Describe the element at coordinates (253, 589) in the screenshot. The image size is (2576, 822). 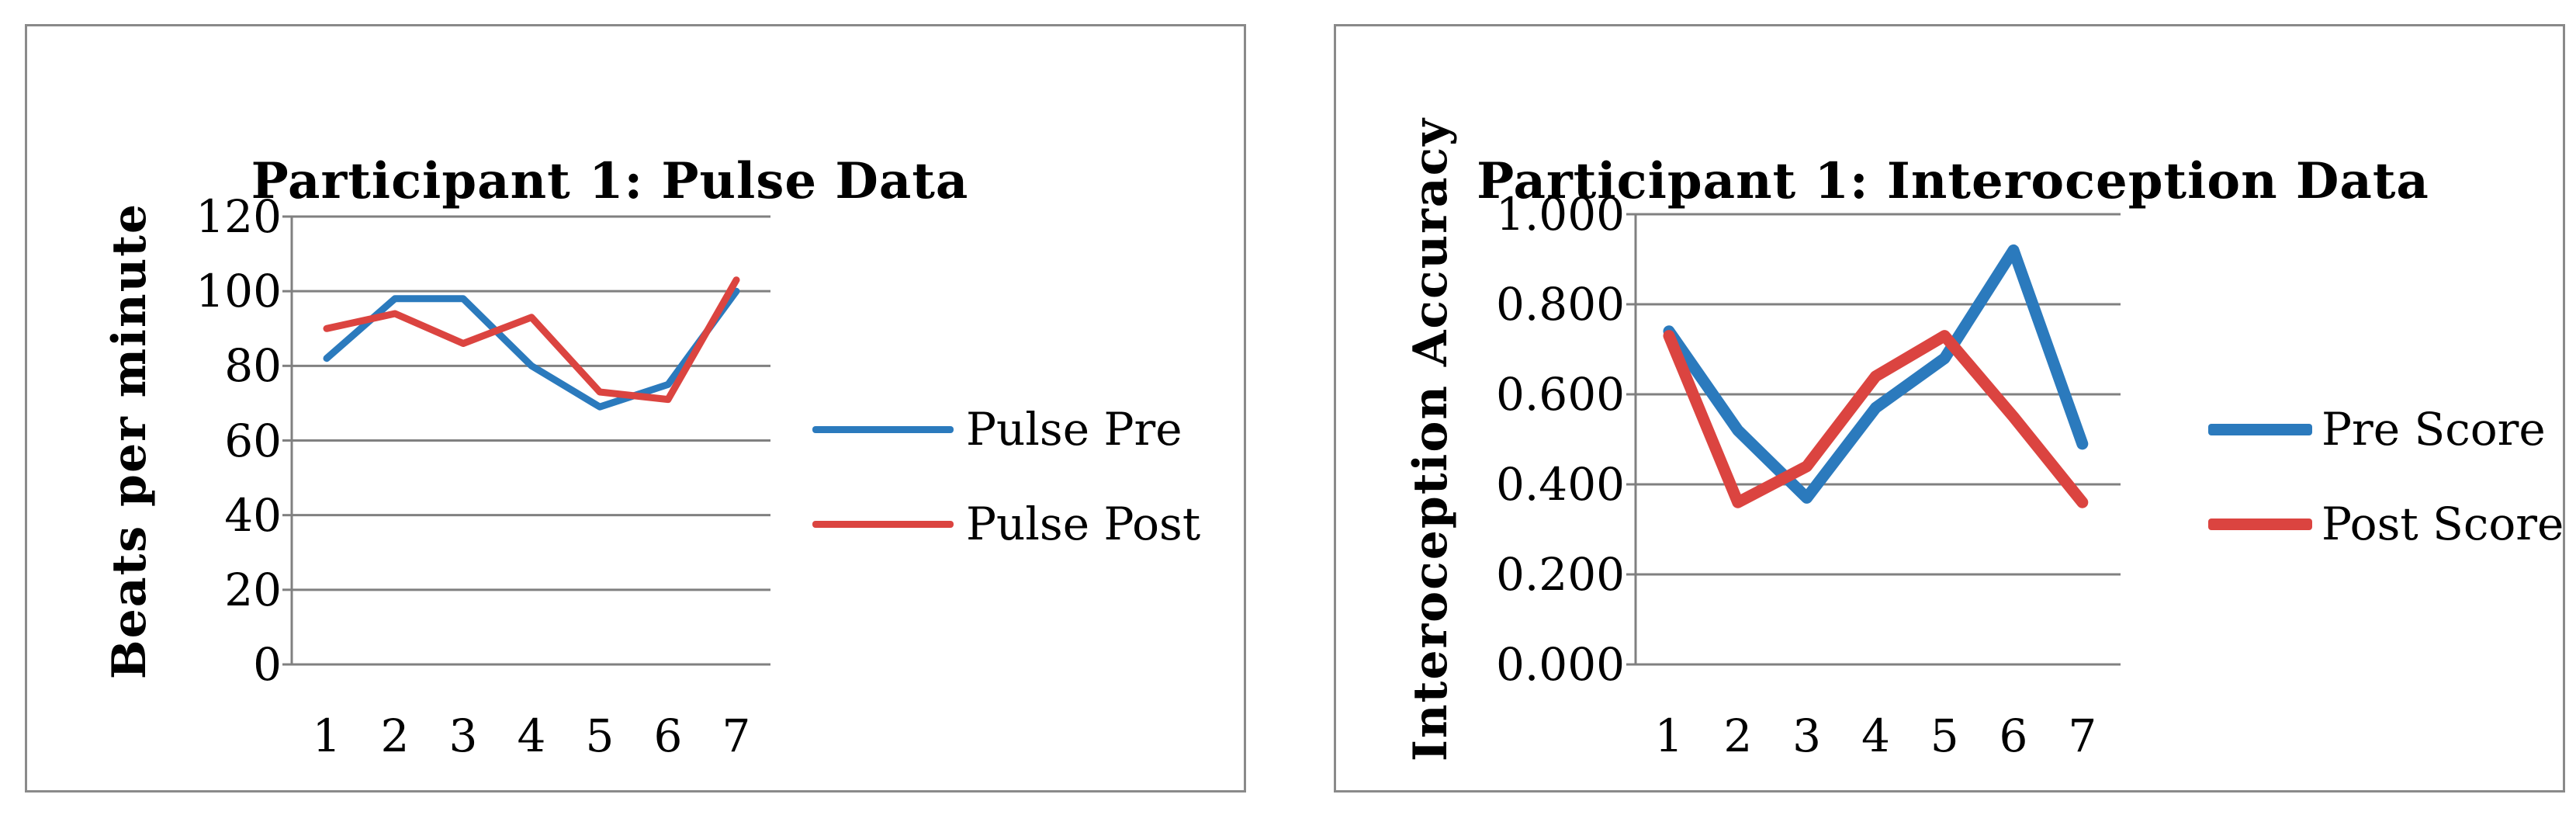
I see `y-tick-label: 20` at that location.